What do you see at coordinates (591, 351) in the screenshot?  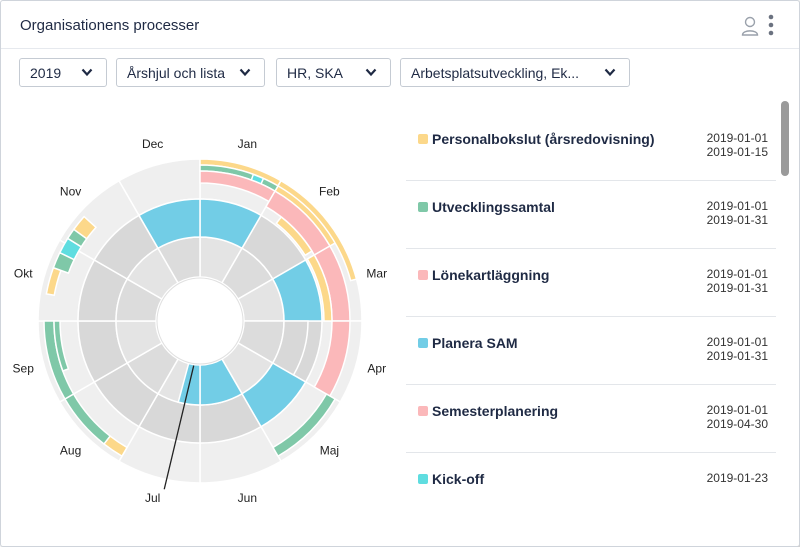 I see `process-row-planera-sam: Planera SAM 2019-01-01 2019-01-31` at bounding box center [591, 351].